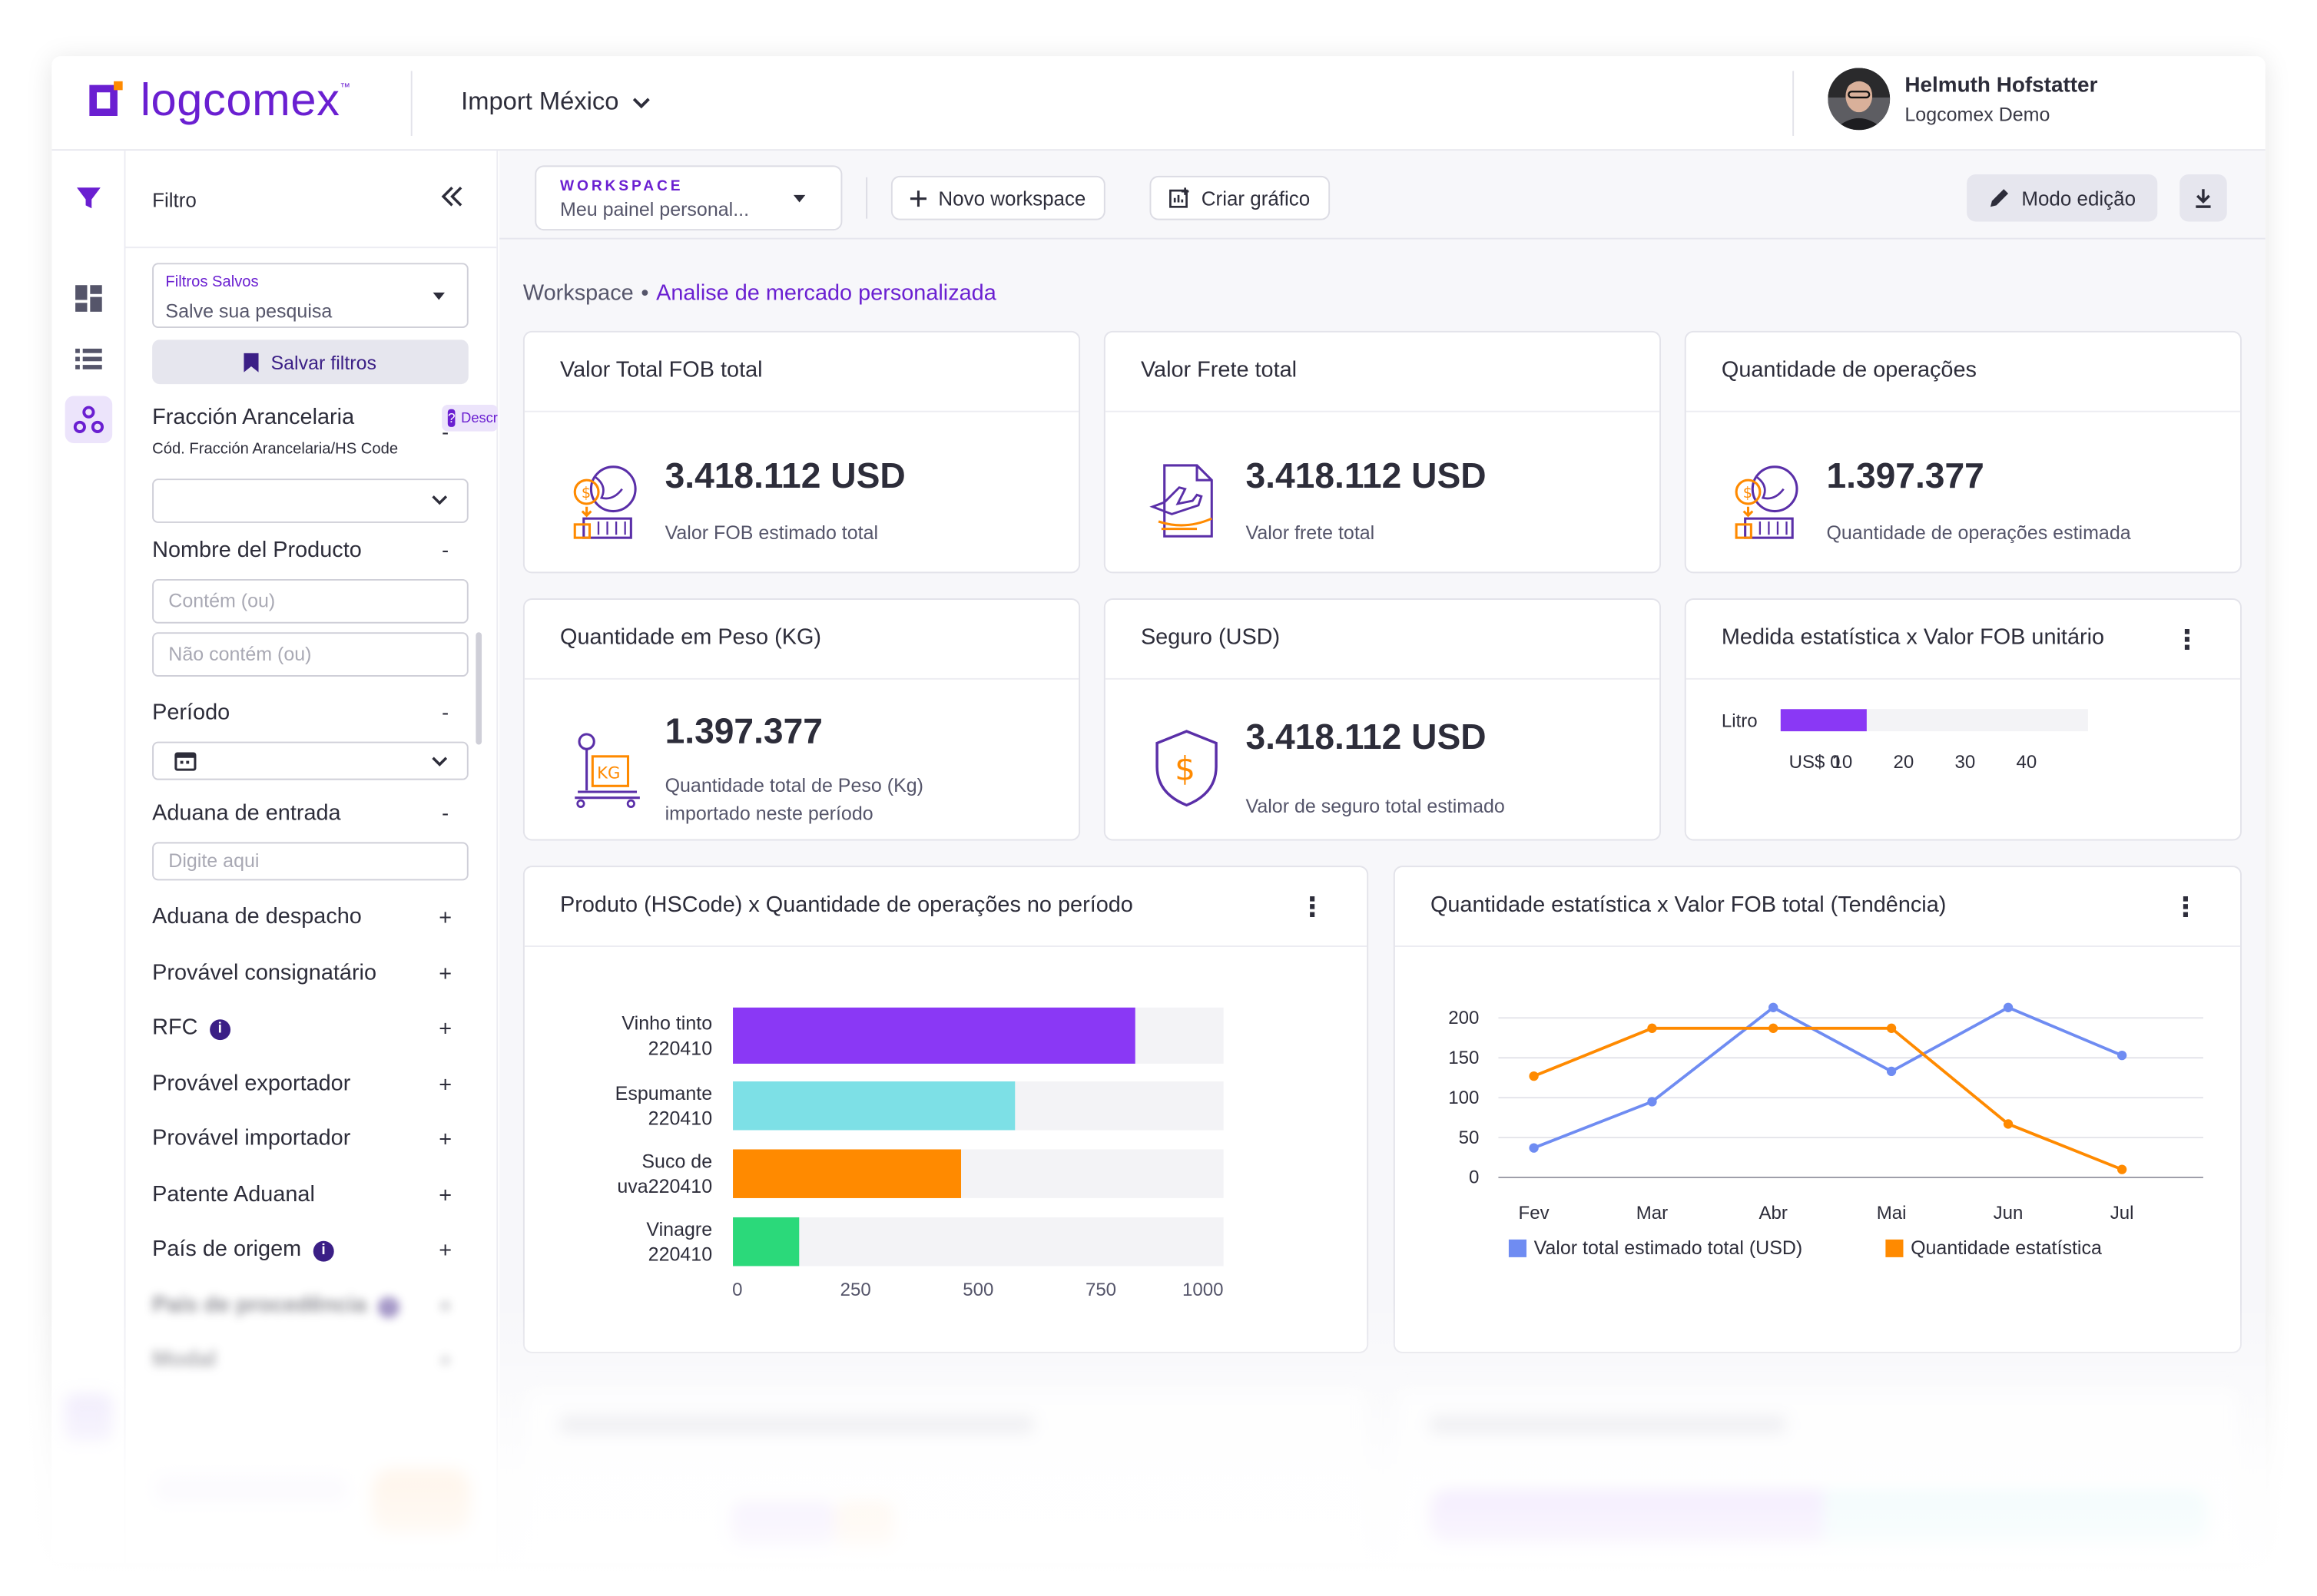  I want to click on kpi-subtitle: Valor frete total, so click(1310, 532).